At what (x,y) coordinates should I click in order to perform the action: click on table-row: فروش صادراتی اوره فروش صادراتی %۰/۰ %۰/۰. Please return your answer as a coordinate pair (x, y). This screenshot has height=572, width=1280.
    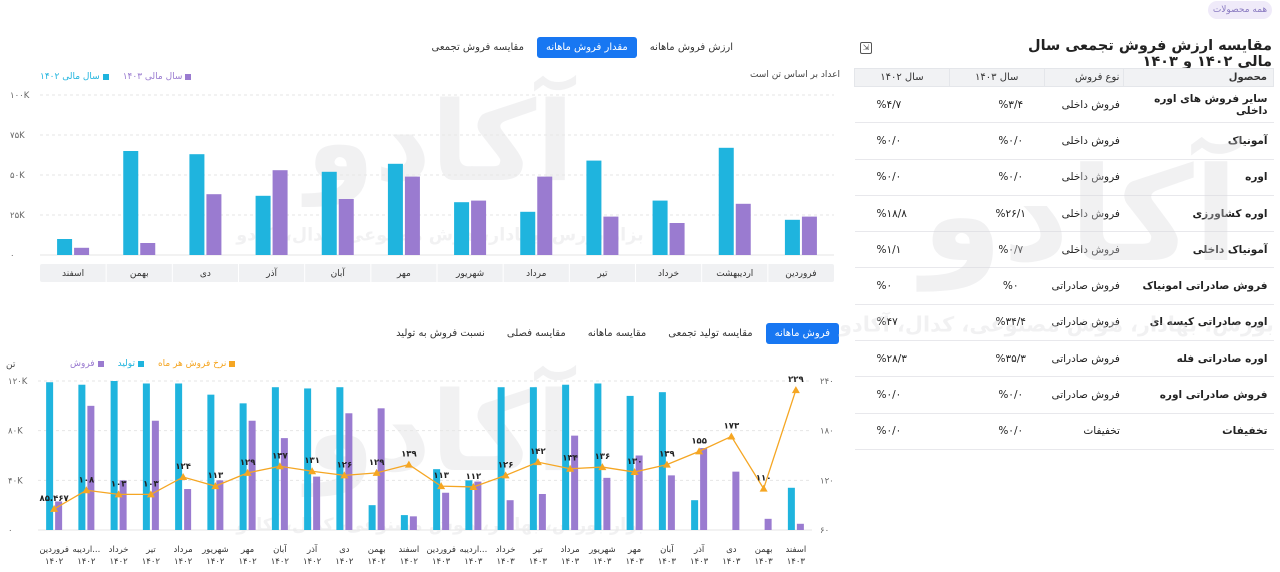
    Looking at the image, I should click on (1064, 395).